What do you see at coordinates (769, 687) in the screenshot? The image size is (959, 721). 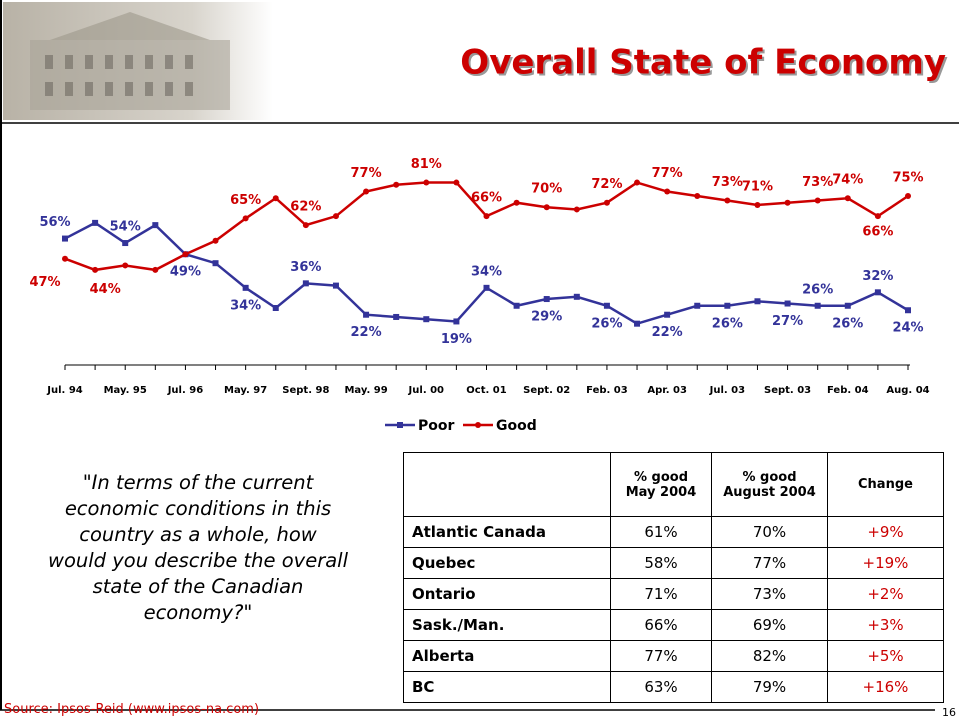 I see `table-cell: 79%` at bounding box center [769, 687].